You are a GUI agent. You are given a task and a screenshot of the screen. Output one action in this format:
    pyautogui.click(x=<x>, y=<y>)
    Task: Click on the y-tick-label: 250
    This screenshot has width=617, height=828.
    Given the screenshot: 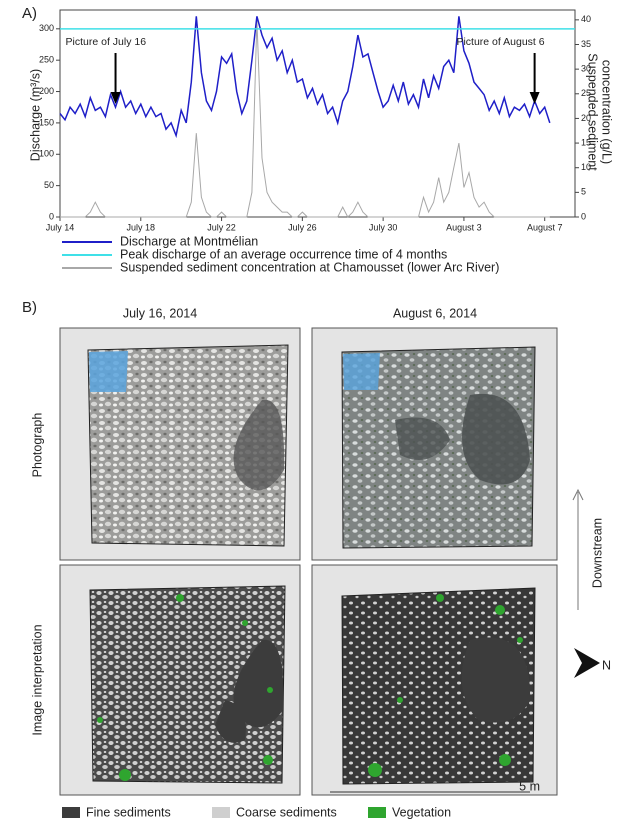 What is the action you would take?
    pyautogui.click(x=46, y=60)
    